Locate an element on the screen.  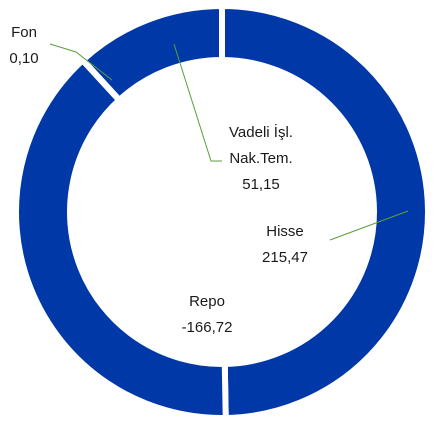
value-label: 0,10 is located at coordinates (24, 58).